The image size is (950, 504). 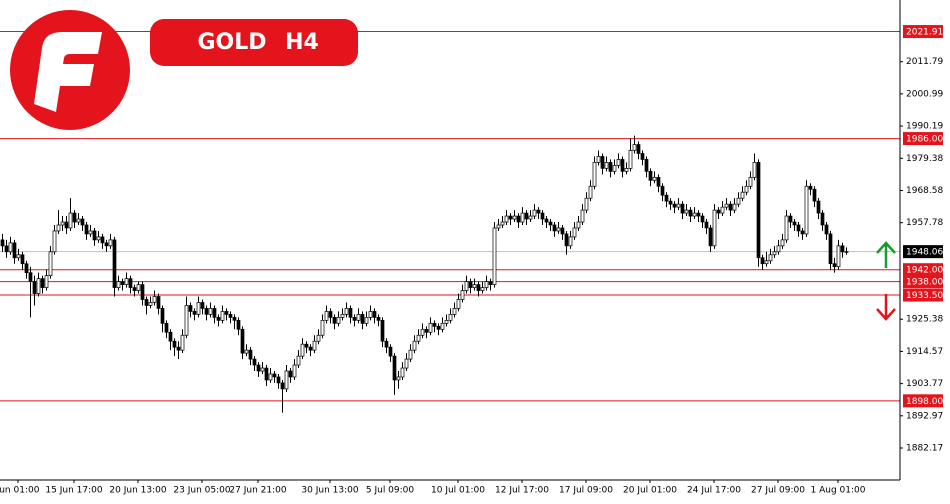 What do you see at coordinates (924, 62) in the screenshot?
I see `y-tick-label: 2011.79` at bounding box center [924, 62].